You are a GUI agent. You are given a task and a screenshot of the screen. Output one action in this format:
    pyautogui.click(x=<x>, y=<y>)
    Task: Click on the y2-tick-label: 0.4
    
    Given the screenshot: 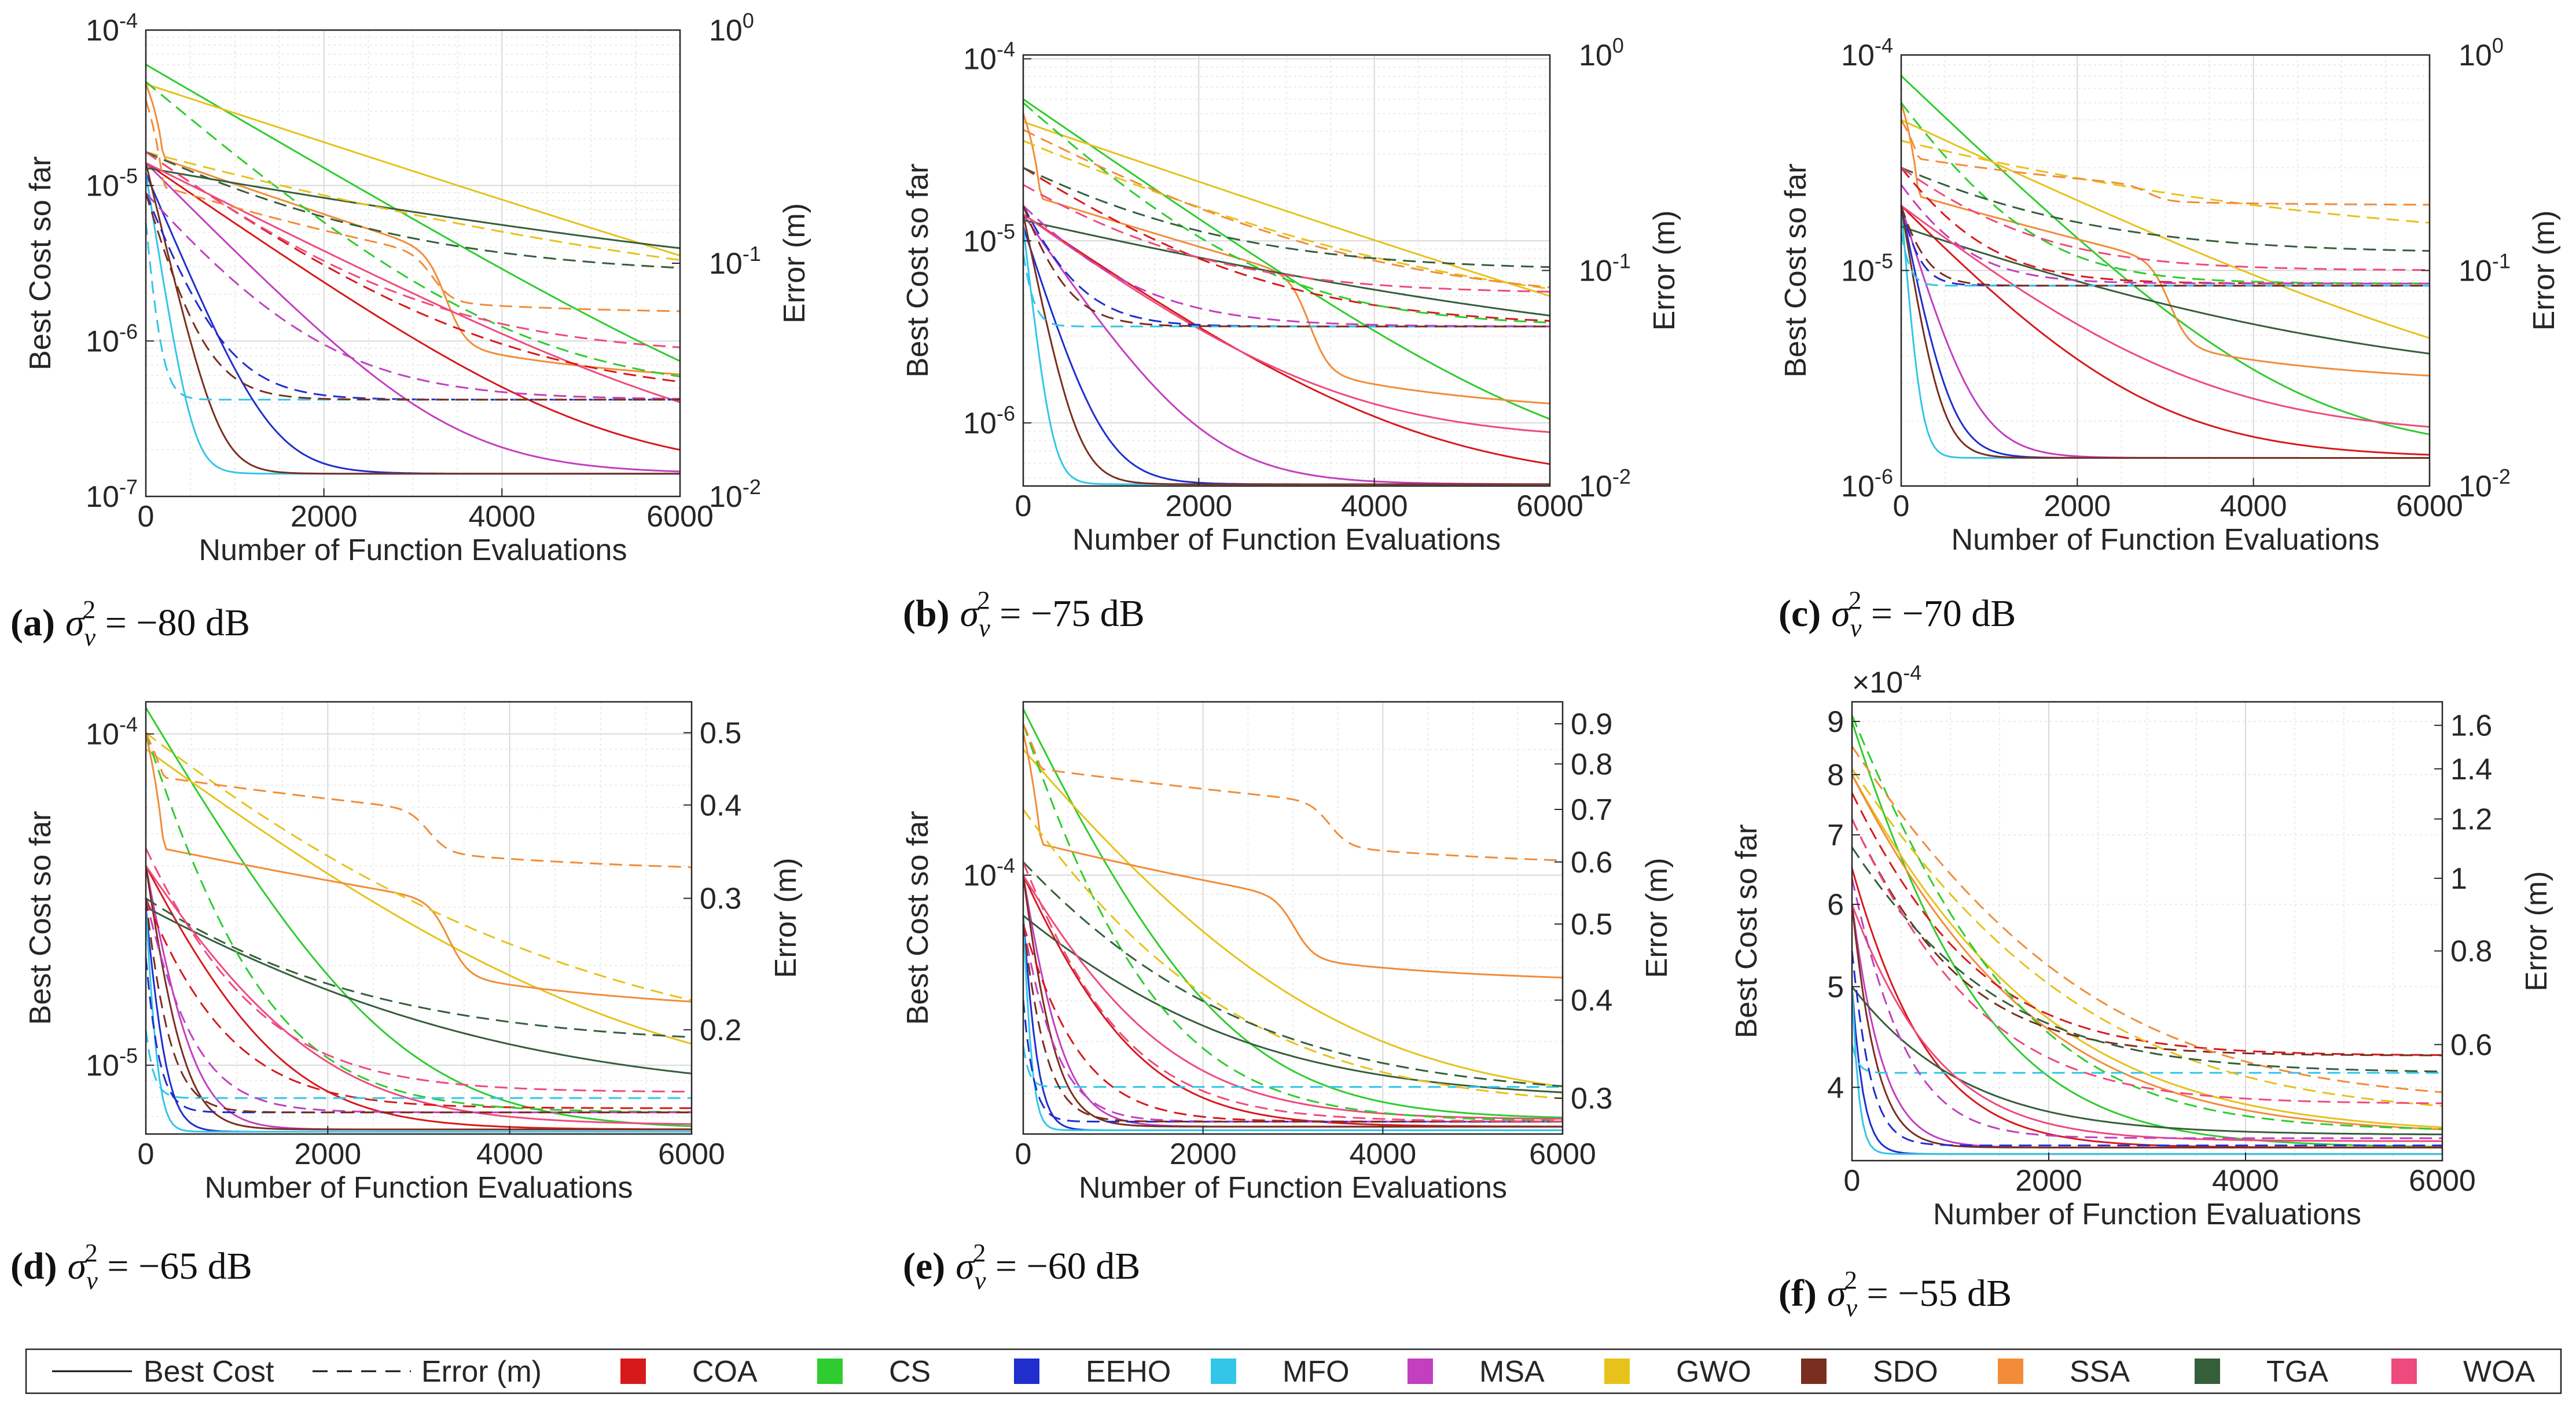 What is the action you would take?
    pyautogui.click(x=720, y=805)
    